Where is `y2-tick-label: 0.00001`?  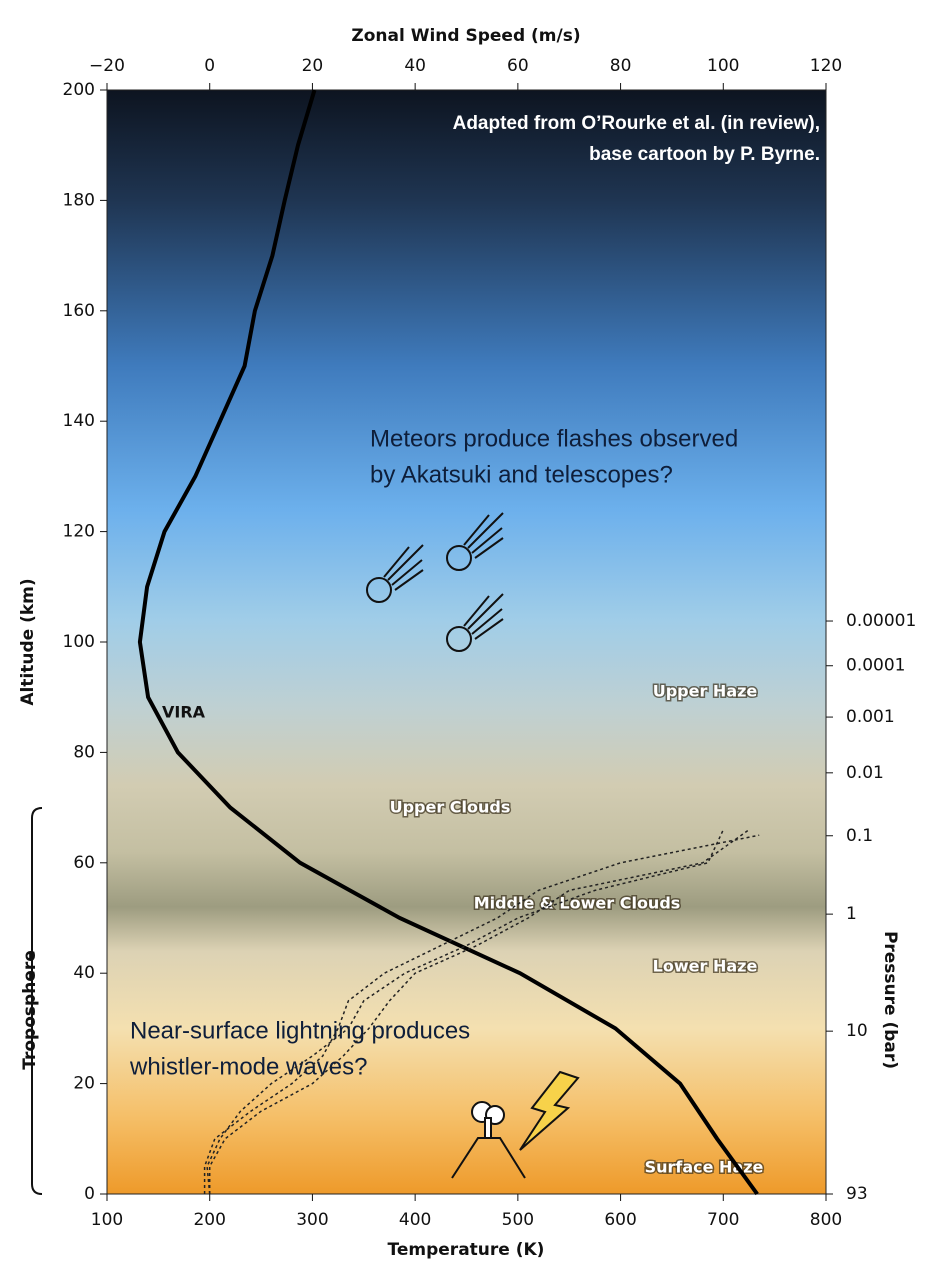 y2-tick-label: 0.00001 is located at coordinates (881, 621).